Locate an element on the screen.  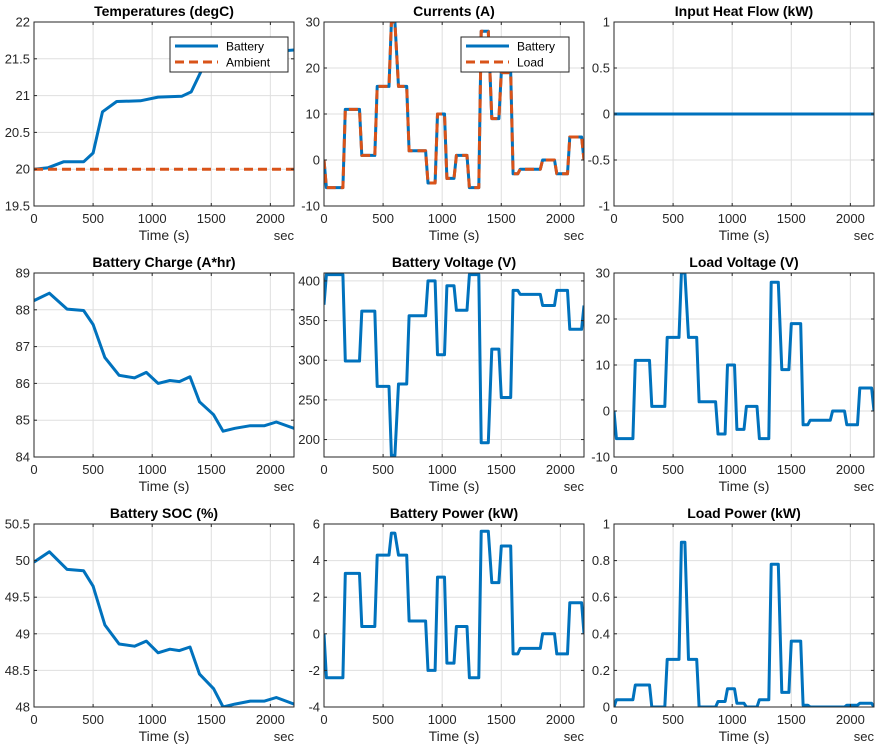
y-tick-label: 2 is located at coordinates (316, 597).